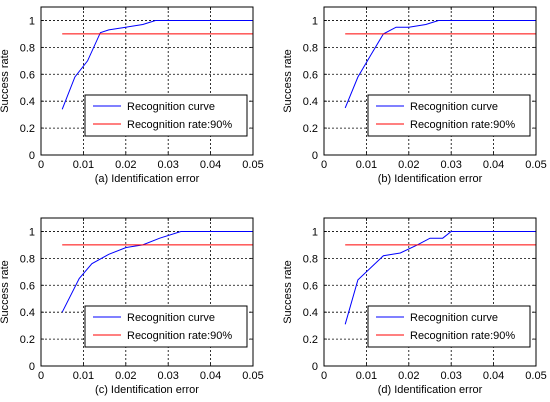  What do you see at coordinates (430, 179) in the screenshot?
I see `x-axis-label: (b) Identification error` at bounding box center [430, 179].